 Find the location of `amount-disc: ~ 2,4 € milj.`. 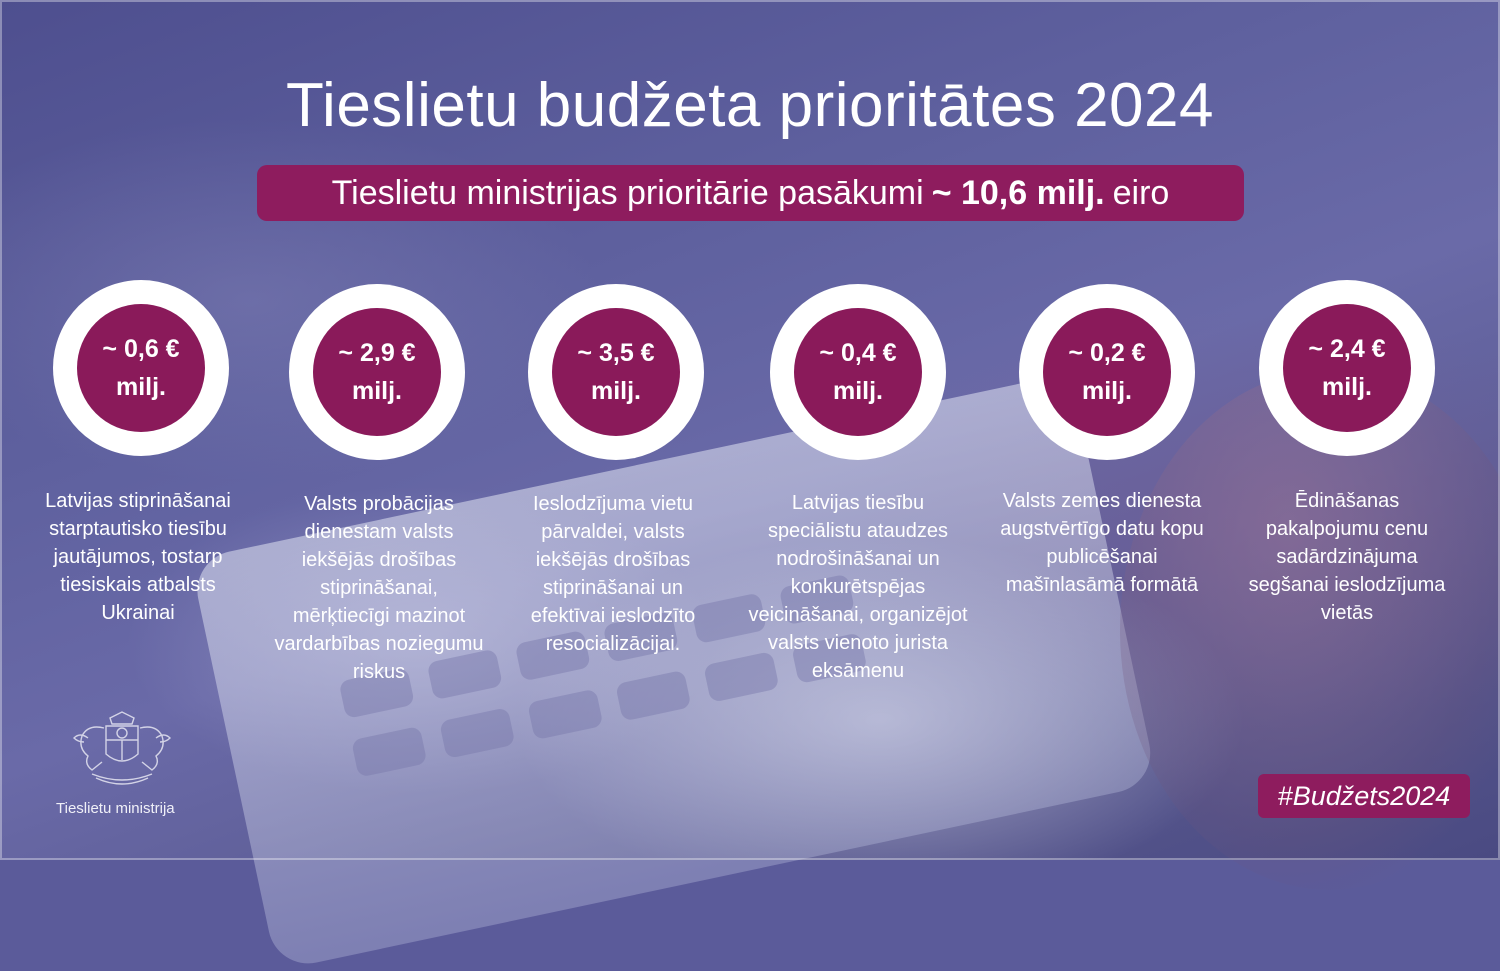

amount-disc: ~ 2,4 € milj. is located at coordinates (1347, 368).